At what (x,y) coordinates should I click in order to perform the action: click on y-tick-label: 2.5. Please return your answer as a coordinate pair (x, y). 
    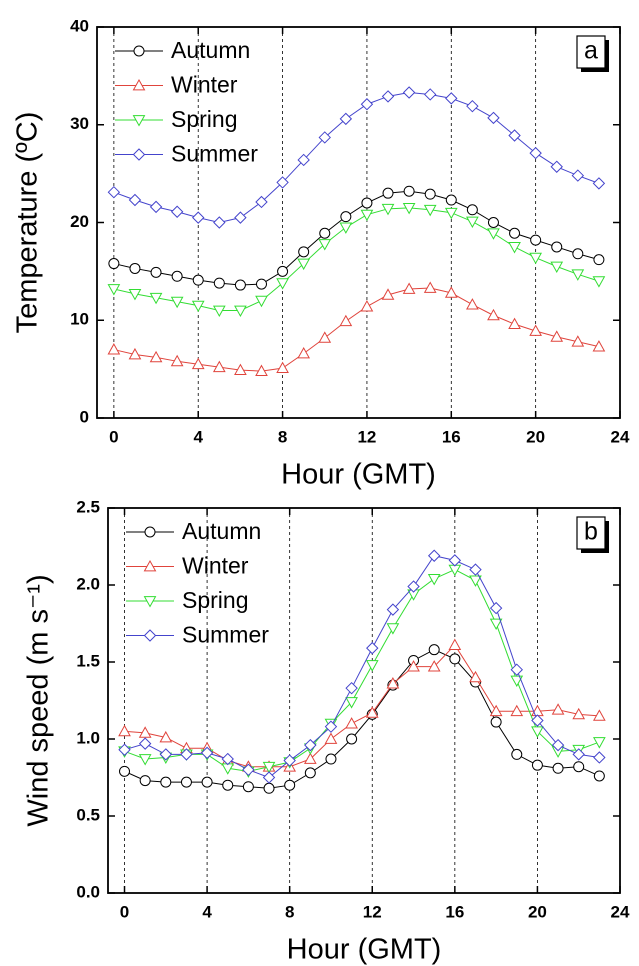
    Looking at the image, I should click on (88, 506).